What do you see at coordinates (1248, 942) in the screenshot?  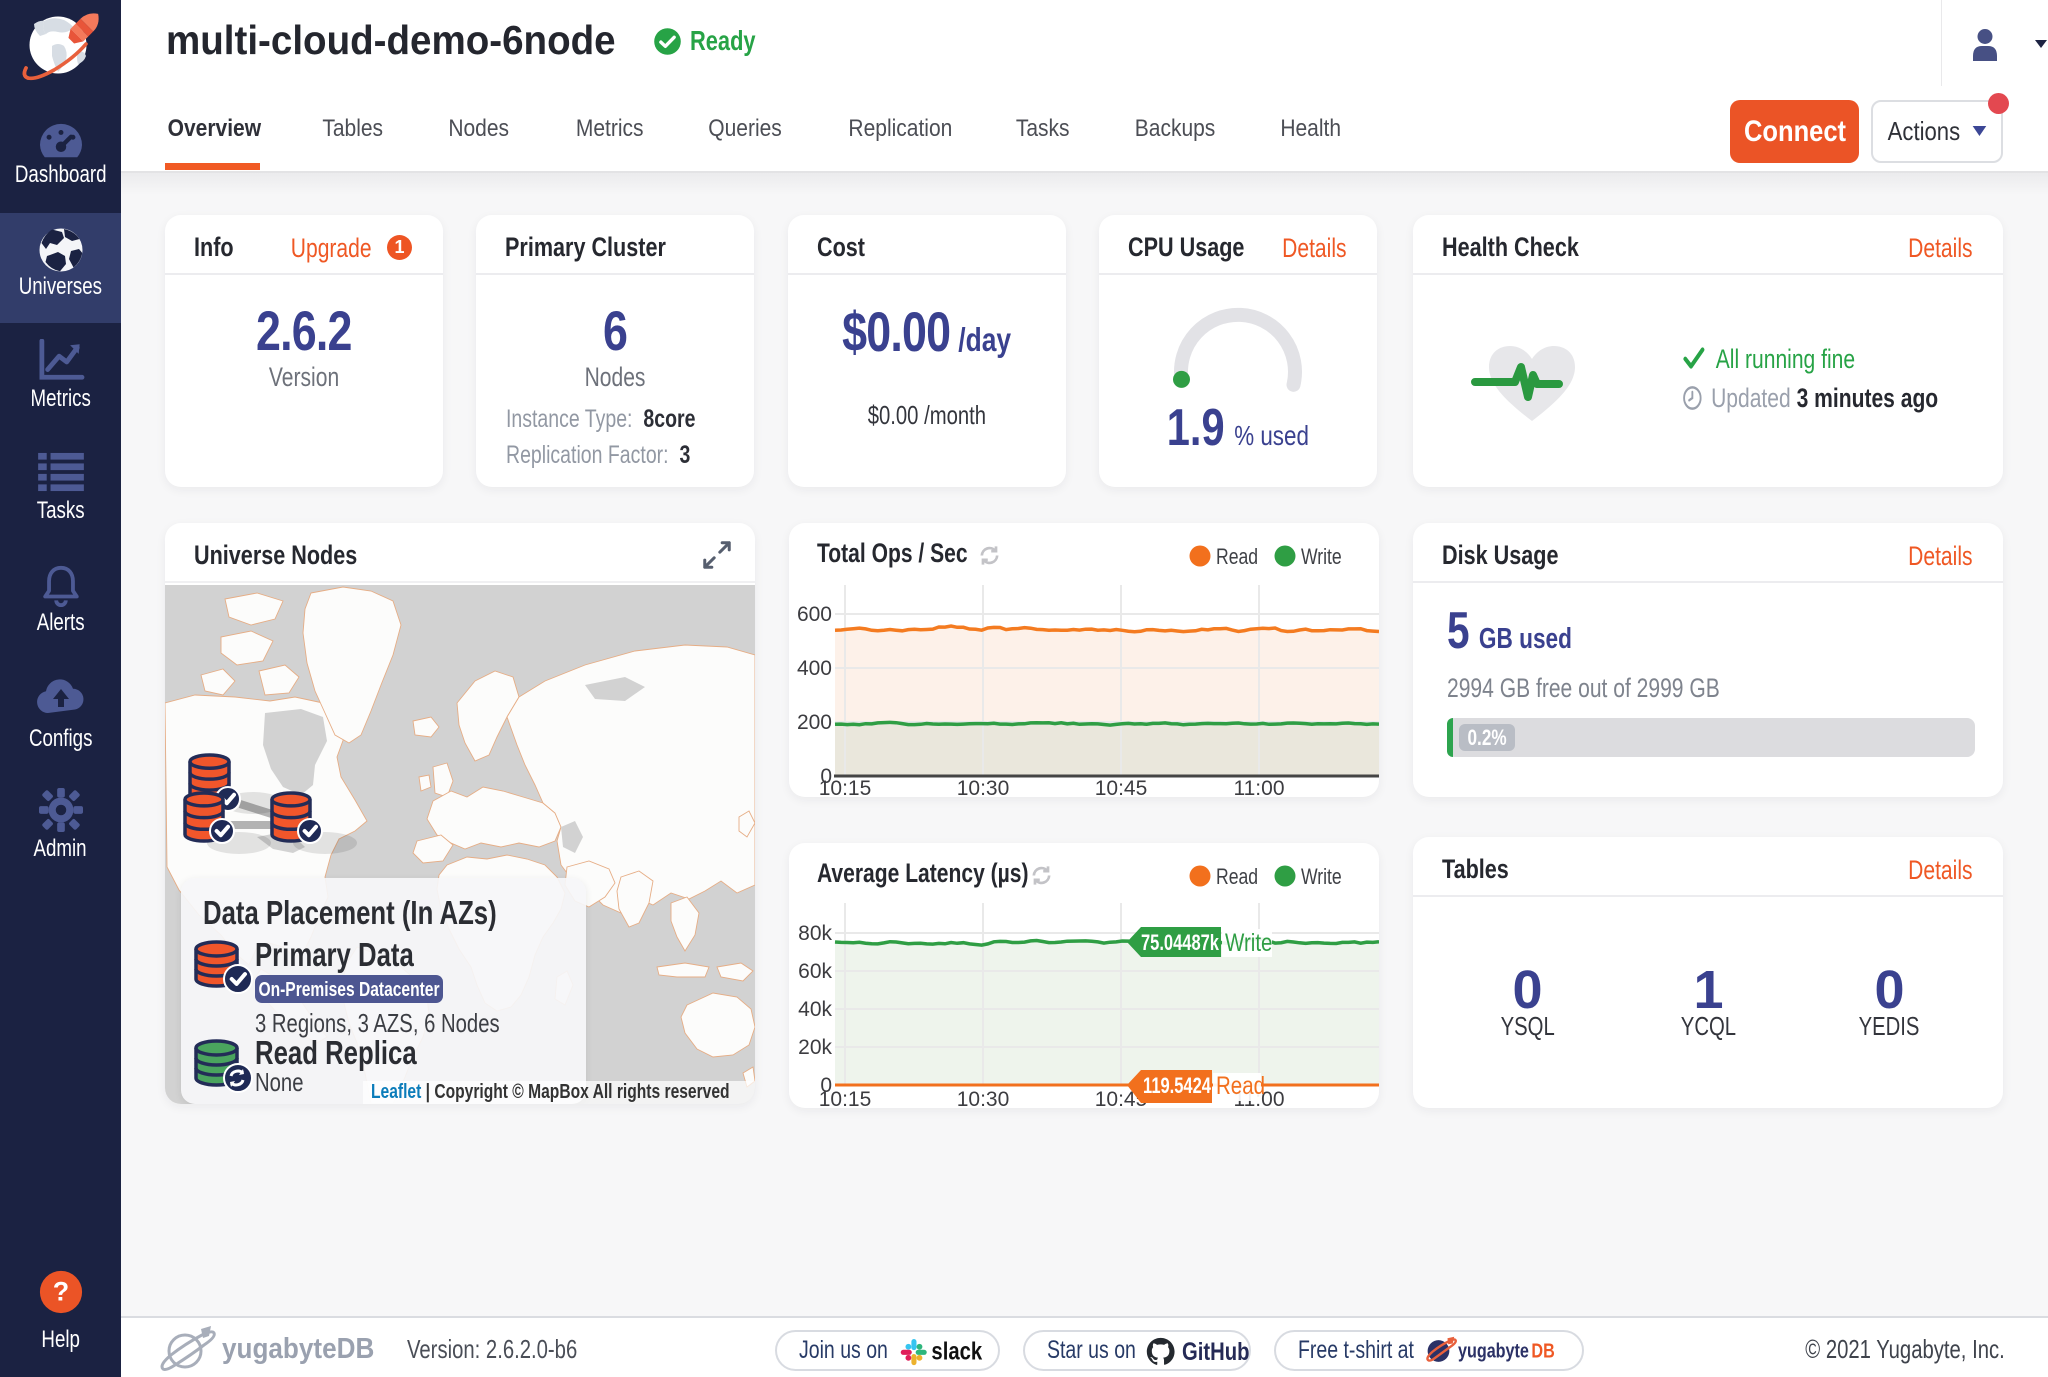 I see `svg-text: Write` at bounding box center [1248, 942].